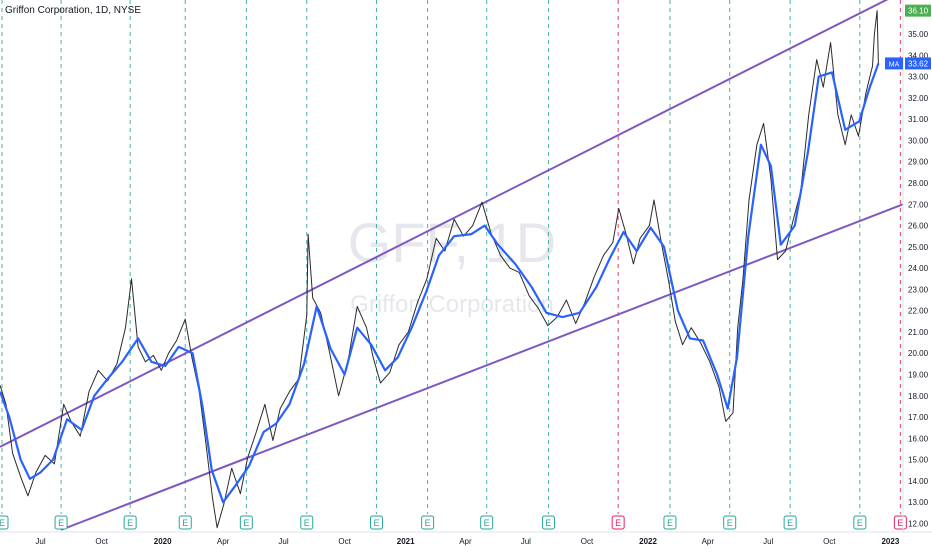 The image size is (932, 555). I want to click on y-tick-label: 14.00, so click(918, 481).